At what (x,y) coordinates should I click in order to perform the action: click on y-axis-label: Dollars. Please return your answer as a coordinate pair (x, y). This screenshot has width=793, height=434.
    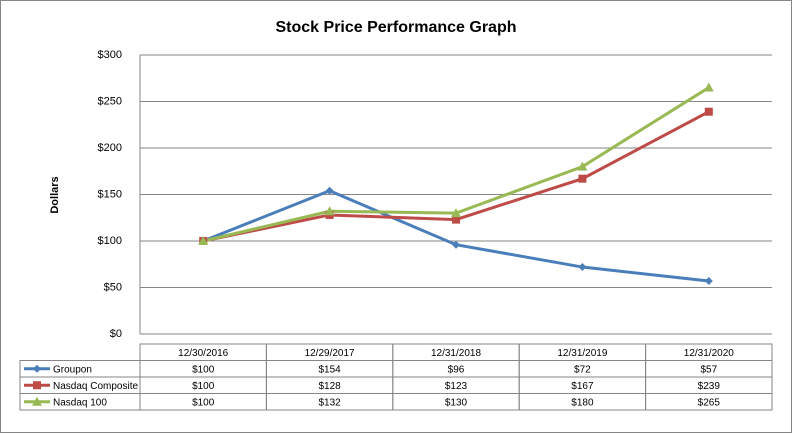
    Looking at the image, I should click on (55, 194).